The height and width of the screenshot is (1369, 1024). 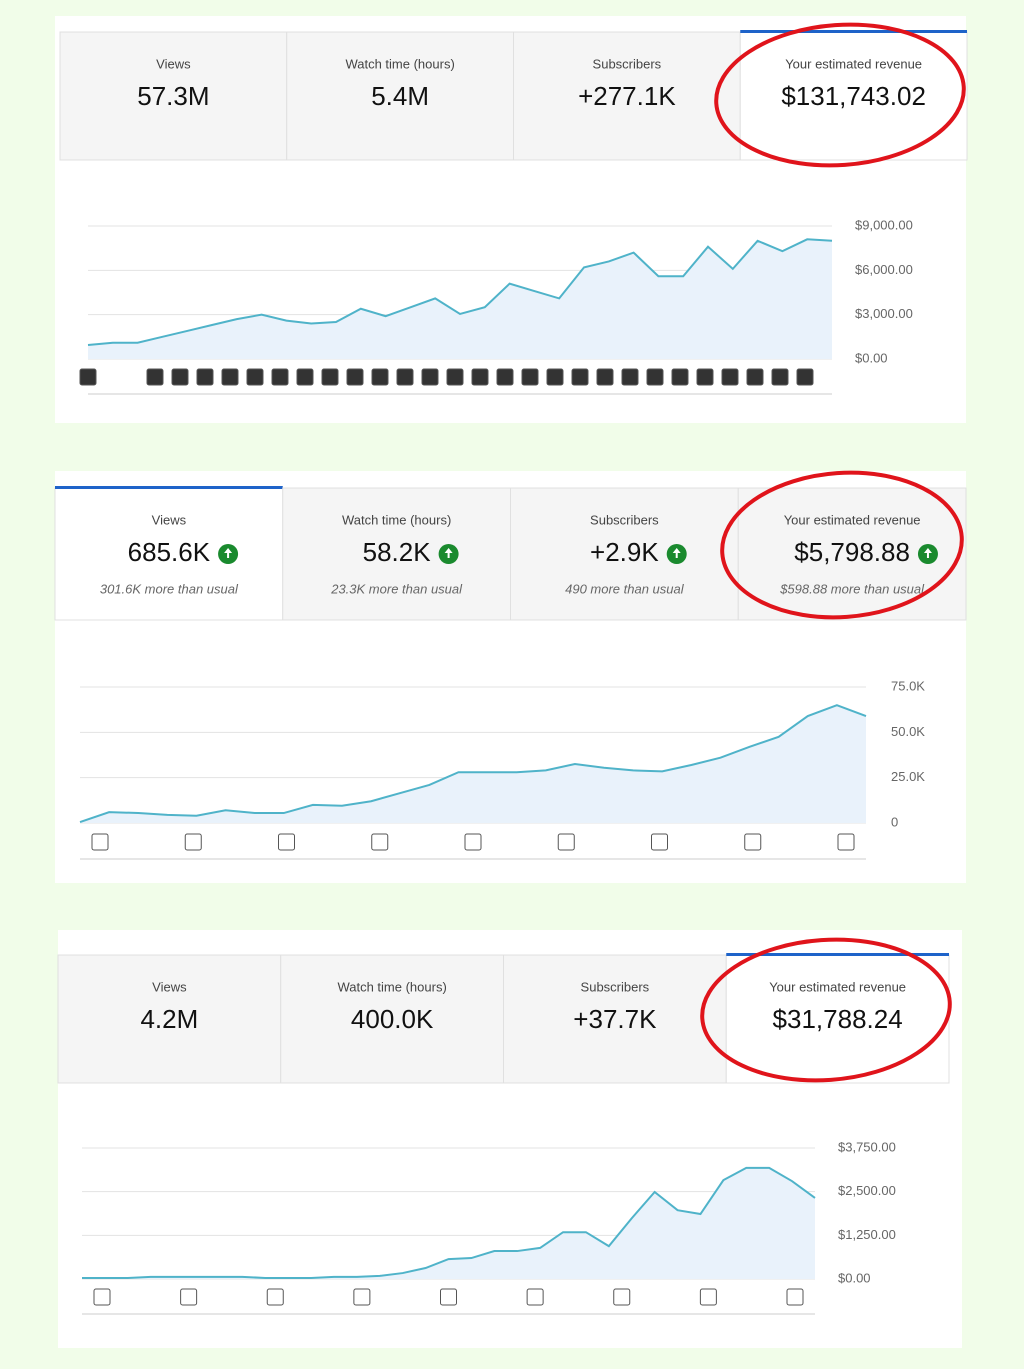 I want to click on metric-value: +277.1K, so click(x=627, y=96).